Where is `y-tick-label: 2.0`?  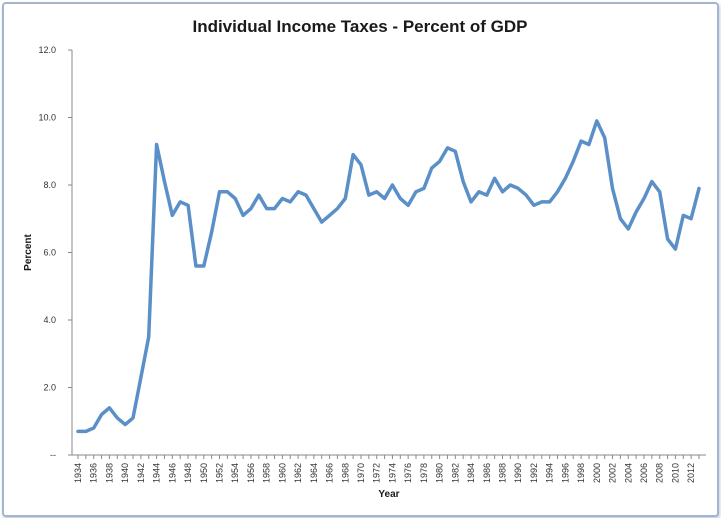
y-tick-label: 2.0 is located at coordinates (49, 388).